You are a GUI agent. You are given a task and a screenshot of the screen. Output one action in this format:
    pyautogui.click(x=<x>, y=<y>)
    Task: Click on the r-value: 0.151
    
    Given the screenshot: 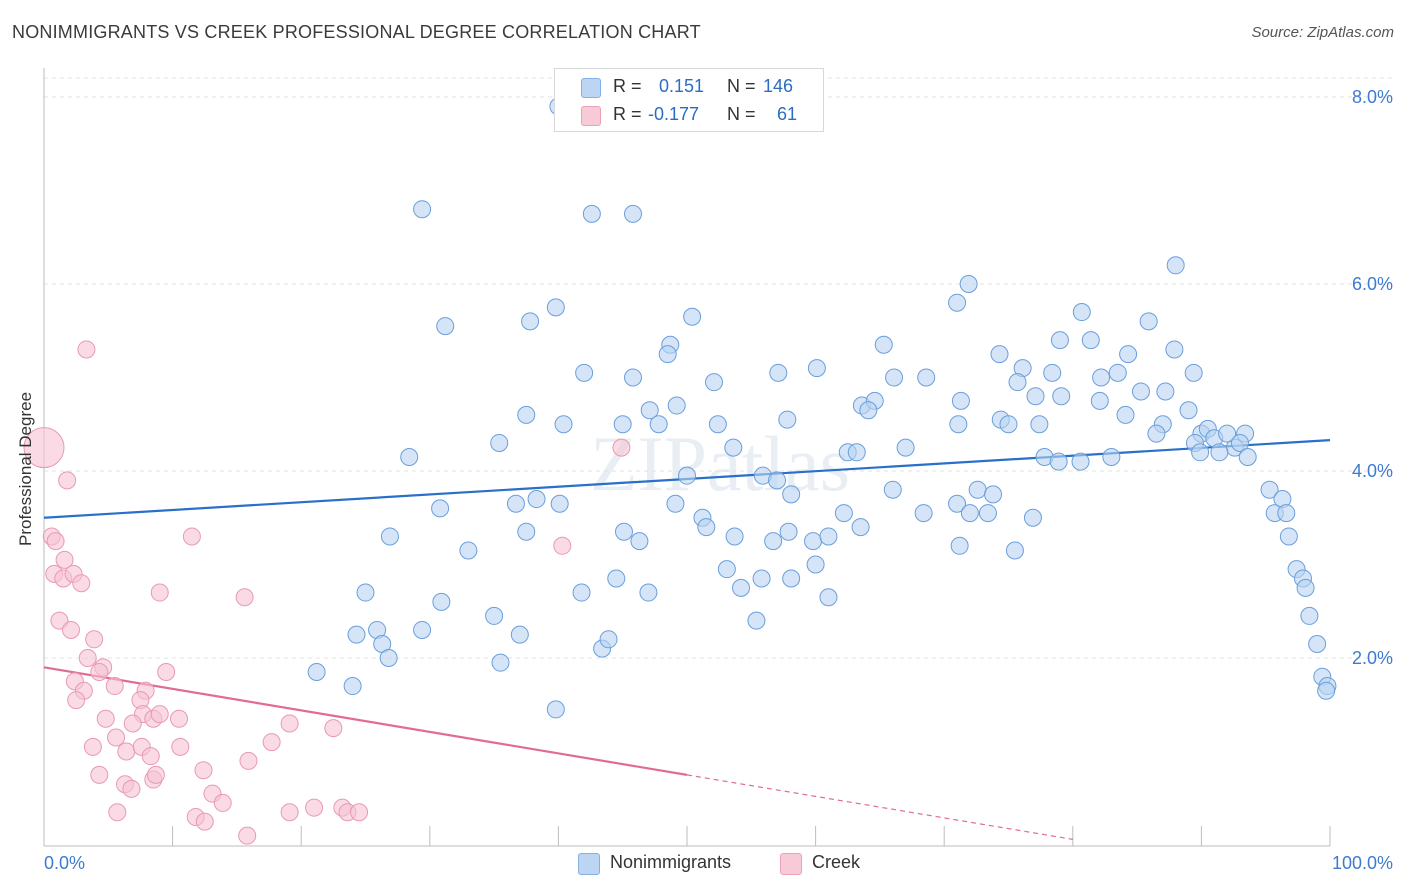 What is the action you would take?
    pyautogui.click(x=682, y=86)
    